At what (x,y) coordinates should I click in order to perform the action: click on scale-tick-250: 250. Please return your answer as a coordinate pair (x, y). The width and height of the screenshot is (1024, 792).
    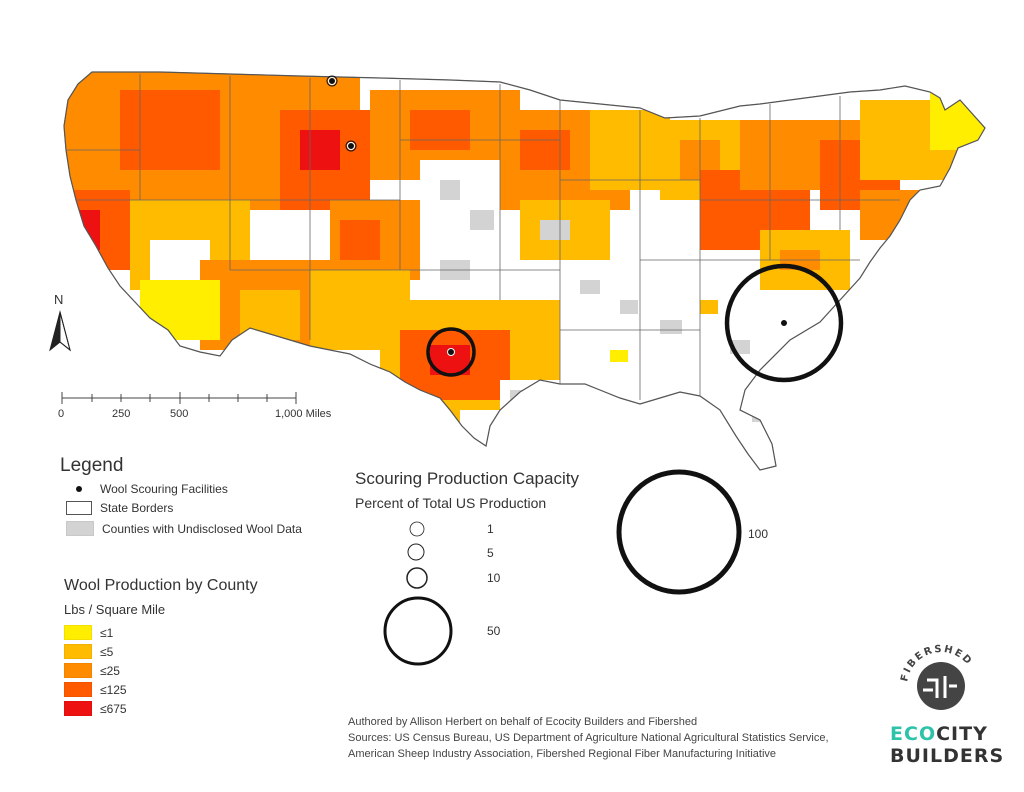
    Looking at the image, I should click on (121, 414).